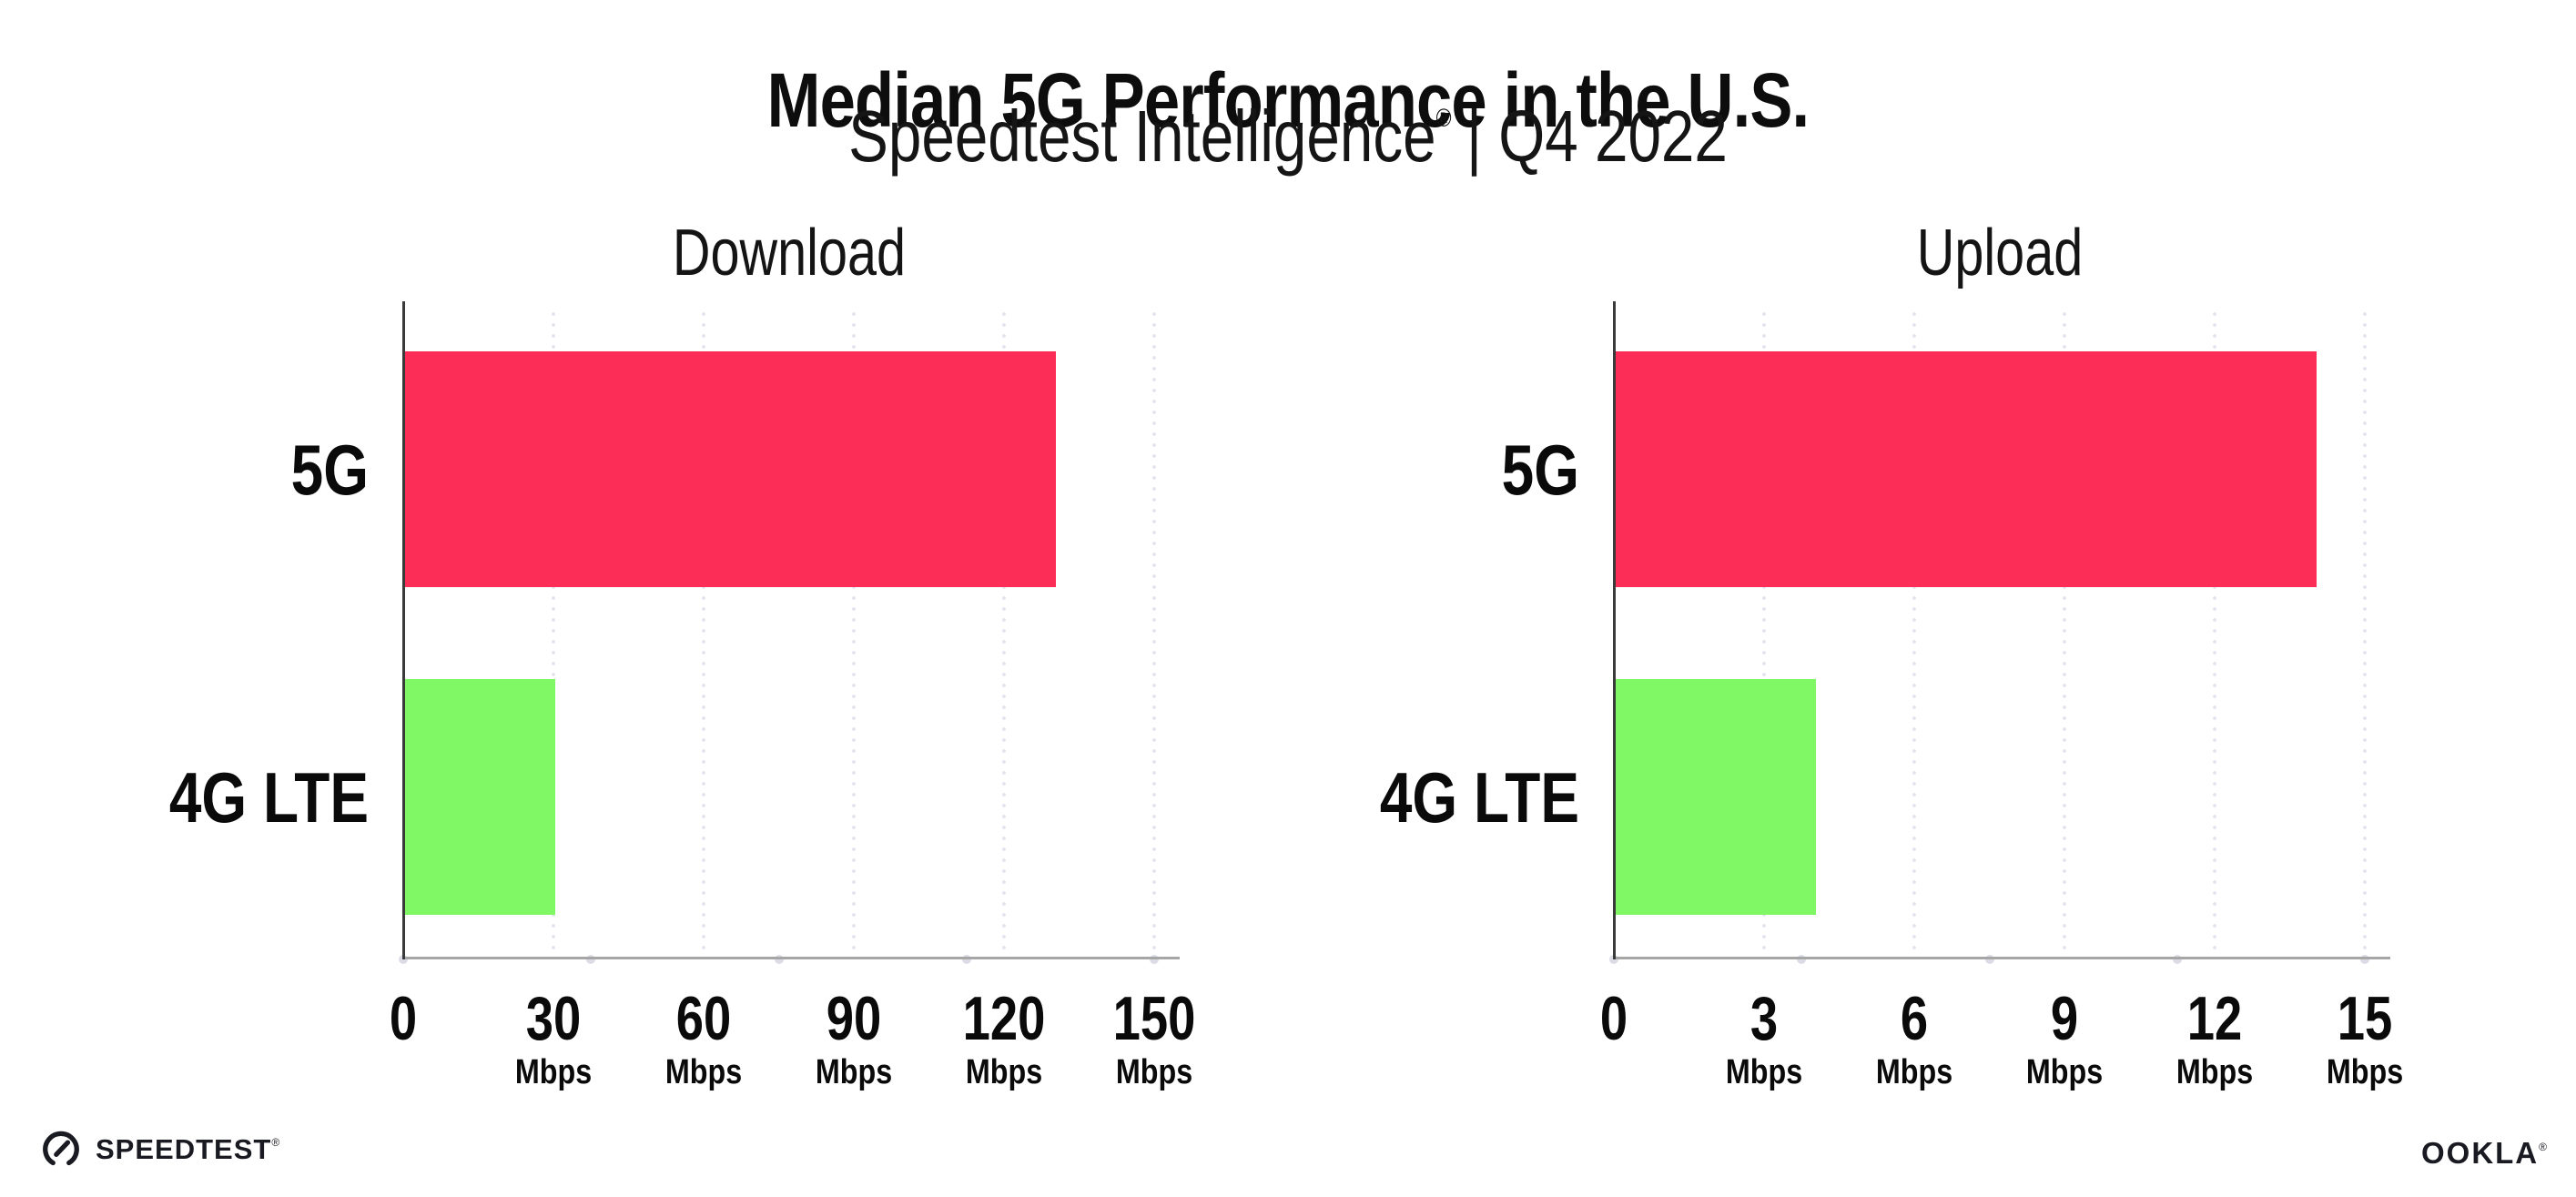 The height and width of the screenshot is (1197, 2576). I want to click on download-chart-title: Download, so click(789, 253).